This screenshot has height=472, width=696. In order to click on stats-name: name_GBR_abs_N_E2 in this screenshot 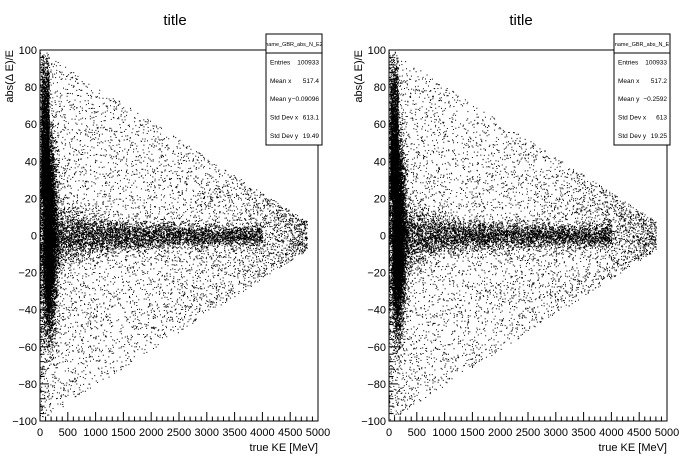, I will do `click(293, 45)`.